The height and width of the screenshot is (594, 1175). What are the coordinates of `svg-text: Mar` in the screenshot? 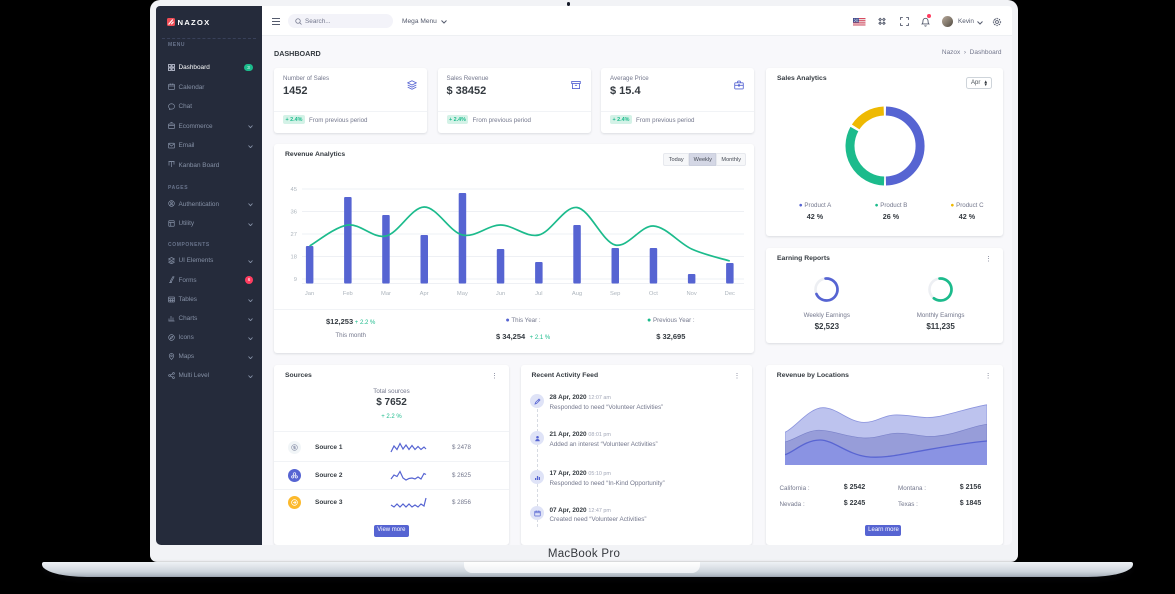 It's located at (386, 294).